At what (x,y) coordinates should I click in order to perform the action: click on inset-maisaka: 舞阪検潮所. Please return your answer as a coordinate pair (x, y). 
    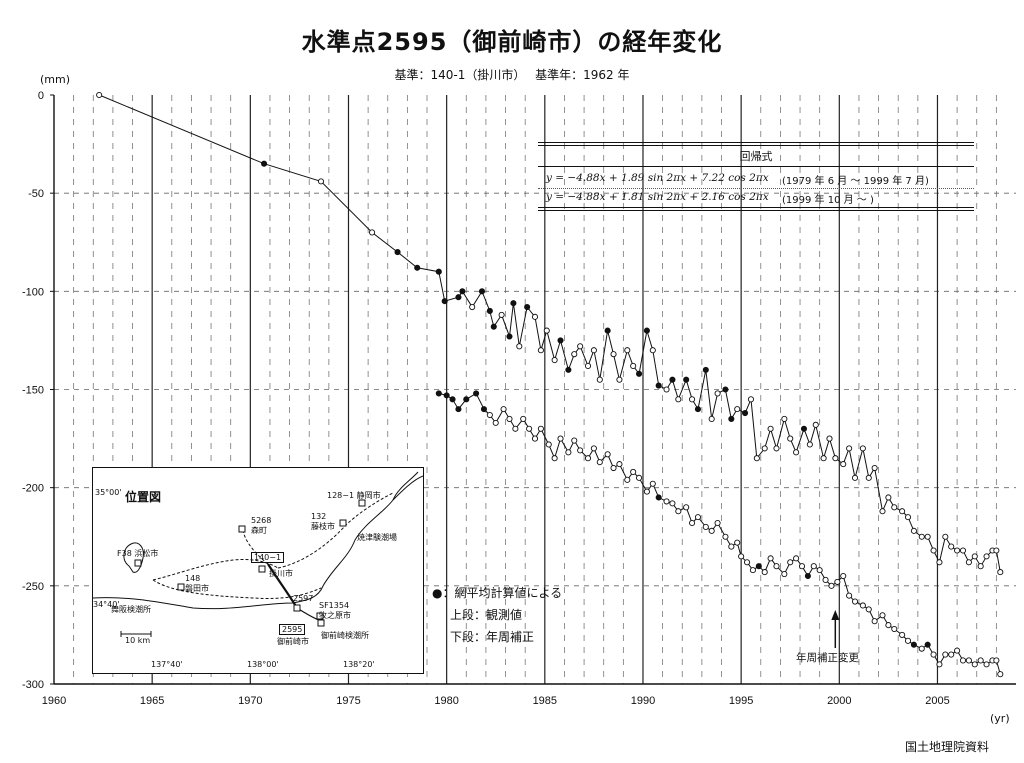
    Looking at the image, I should click on (131, 609).